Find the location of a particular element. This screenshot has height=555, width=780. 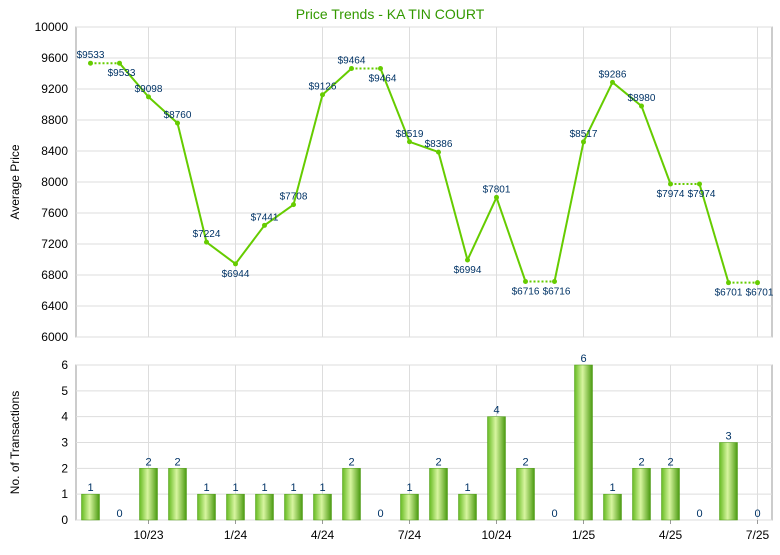

x-tick-label: 4/24 is located at coordinates (323, 535).